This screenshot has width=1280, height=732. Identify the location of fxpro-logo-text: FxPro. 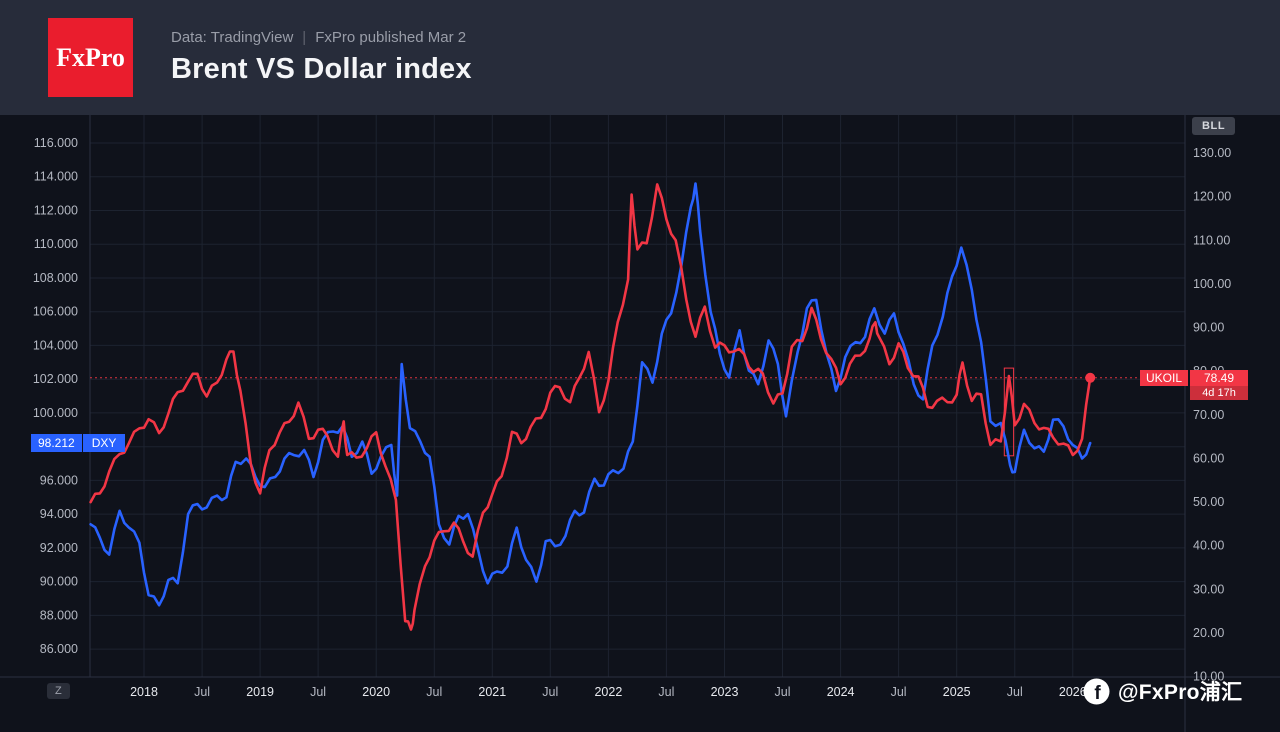
(90, 57).